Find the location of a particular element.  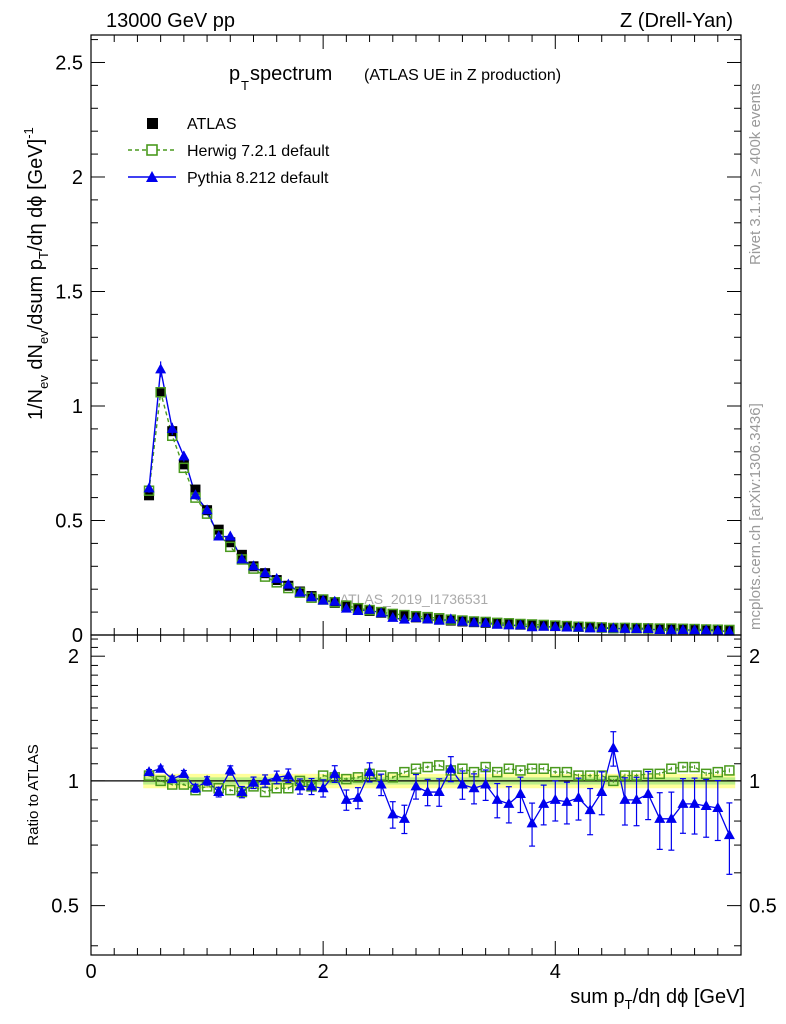

rivet-label: Rivet 3.1.10, ≥ 400k events is located at coordinates (755, 174).